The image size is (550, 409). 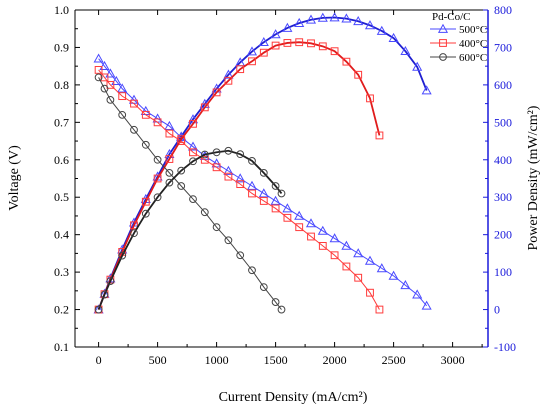 I want to click on x-tick-label: 3000, so click(x=453, y=360).